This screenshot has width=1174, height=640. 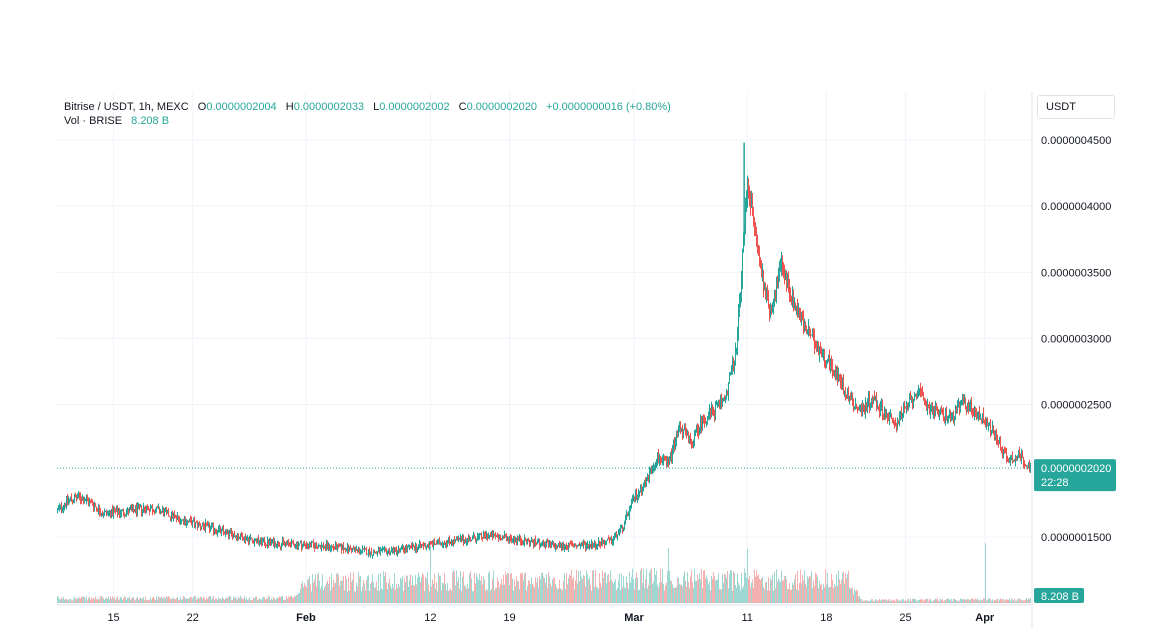 I want to click on x-tick-label: 22, so click(x=193, y=618).